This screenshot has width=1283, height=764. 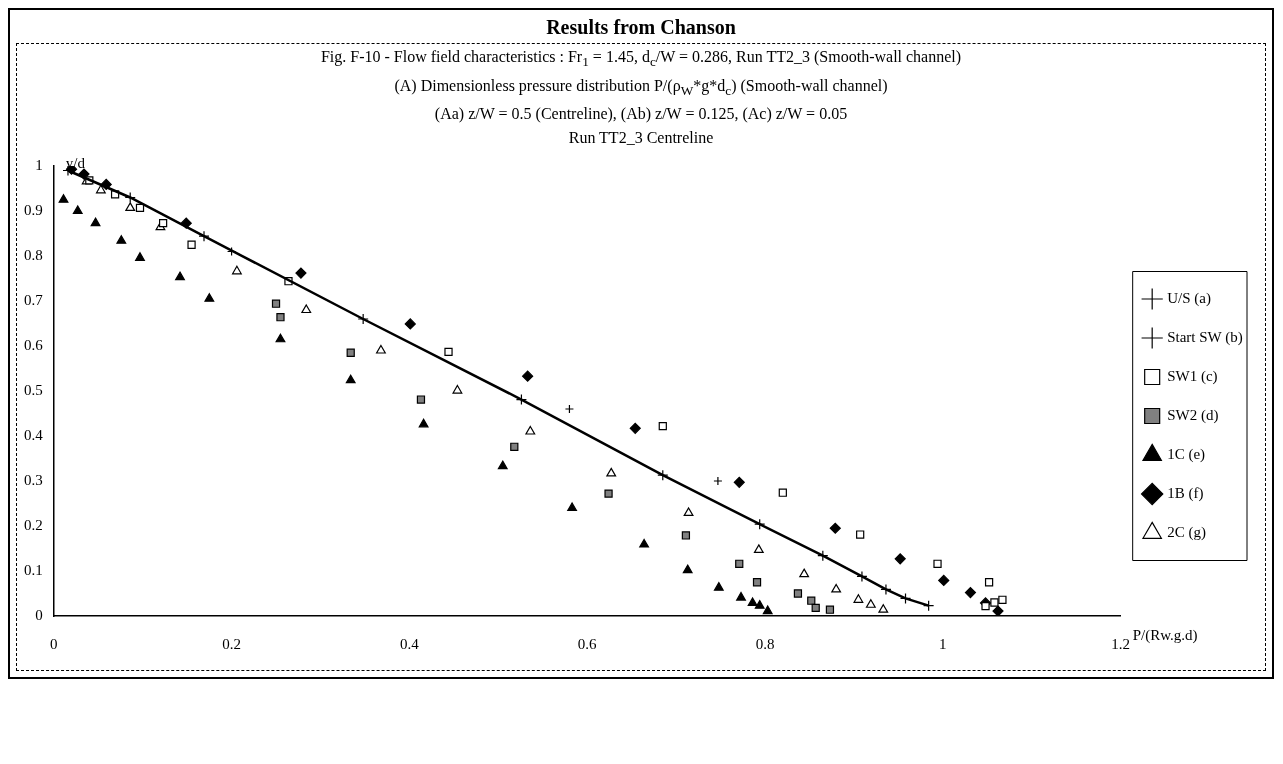 What do you see at coordinates (1205, 338) in the screenshot?
I see `legend-label: Start SW (b)` at bounding box center [1205, 338].